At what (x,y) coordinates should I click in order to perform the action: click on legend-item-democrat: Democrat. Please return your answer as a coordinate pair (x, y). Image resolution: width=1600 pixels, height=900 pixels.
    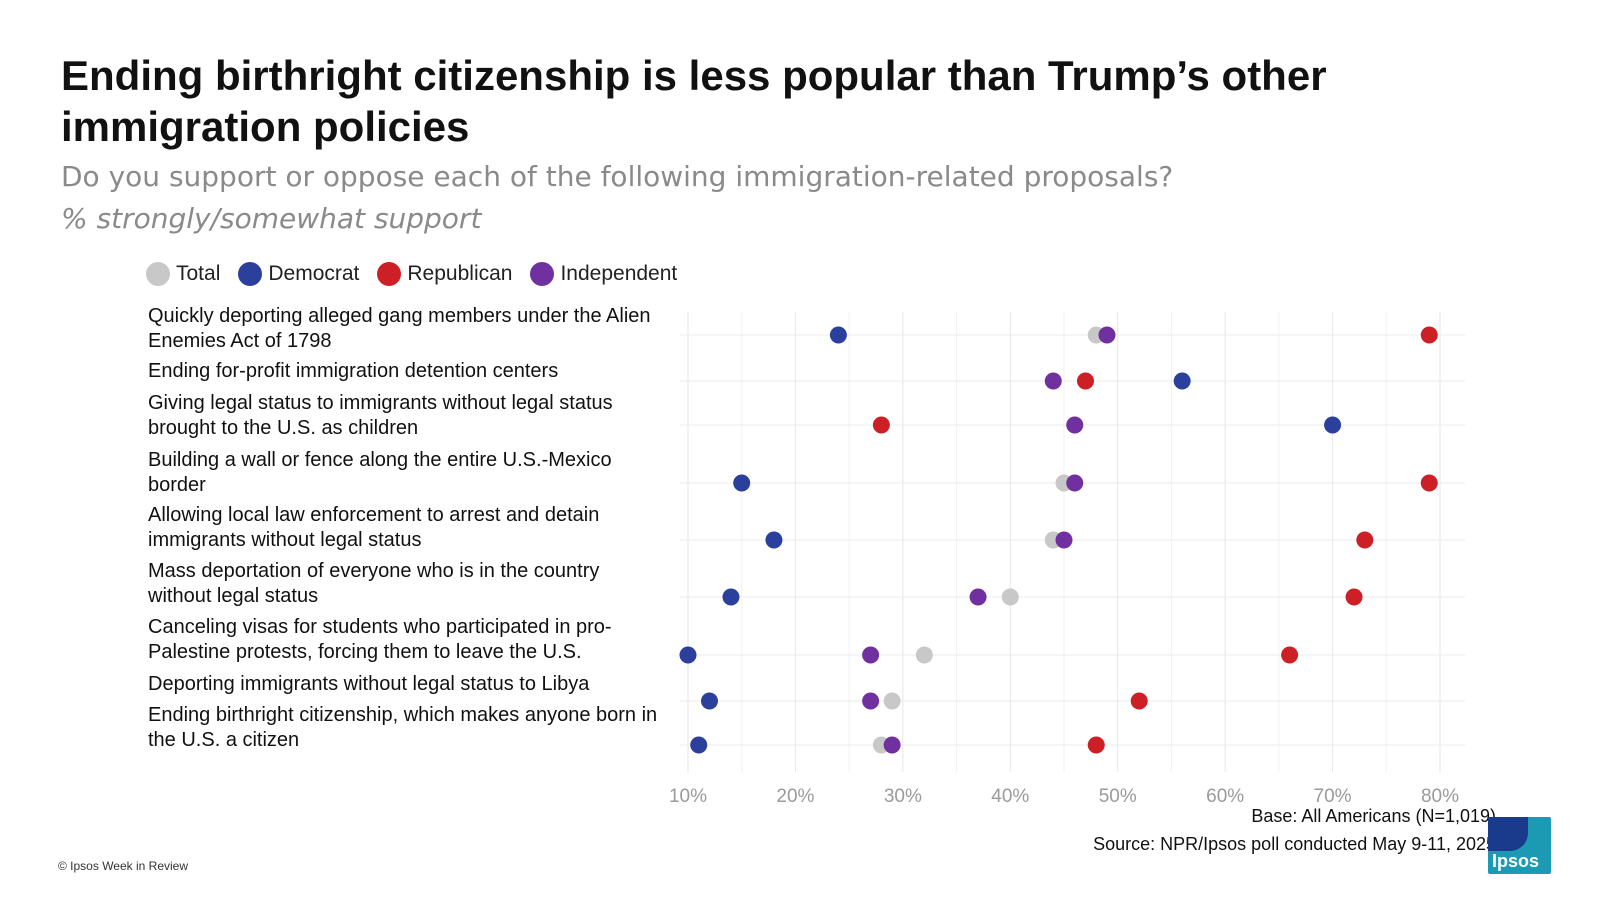
    Looking at the image, I should click on (298, 274).